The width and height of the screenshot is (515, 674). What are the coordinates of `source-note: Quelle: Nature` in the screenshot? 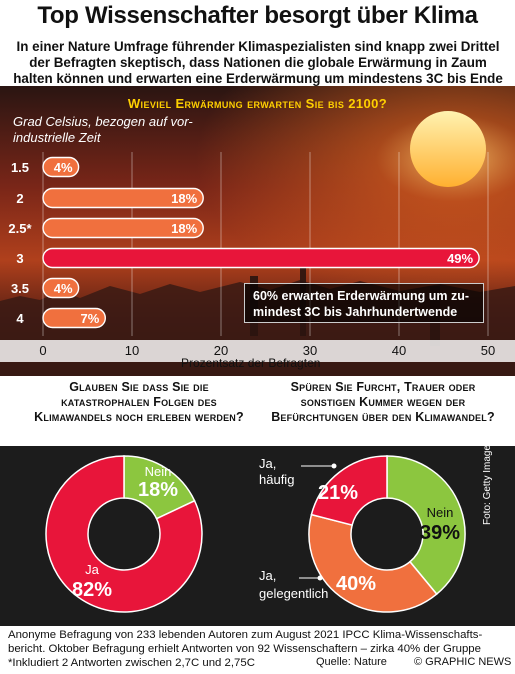 It's located at (351, 662).